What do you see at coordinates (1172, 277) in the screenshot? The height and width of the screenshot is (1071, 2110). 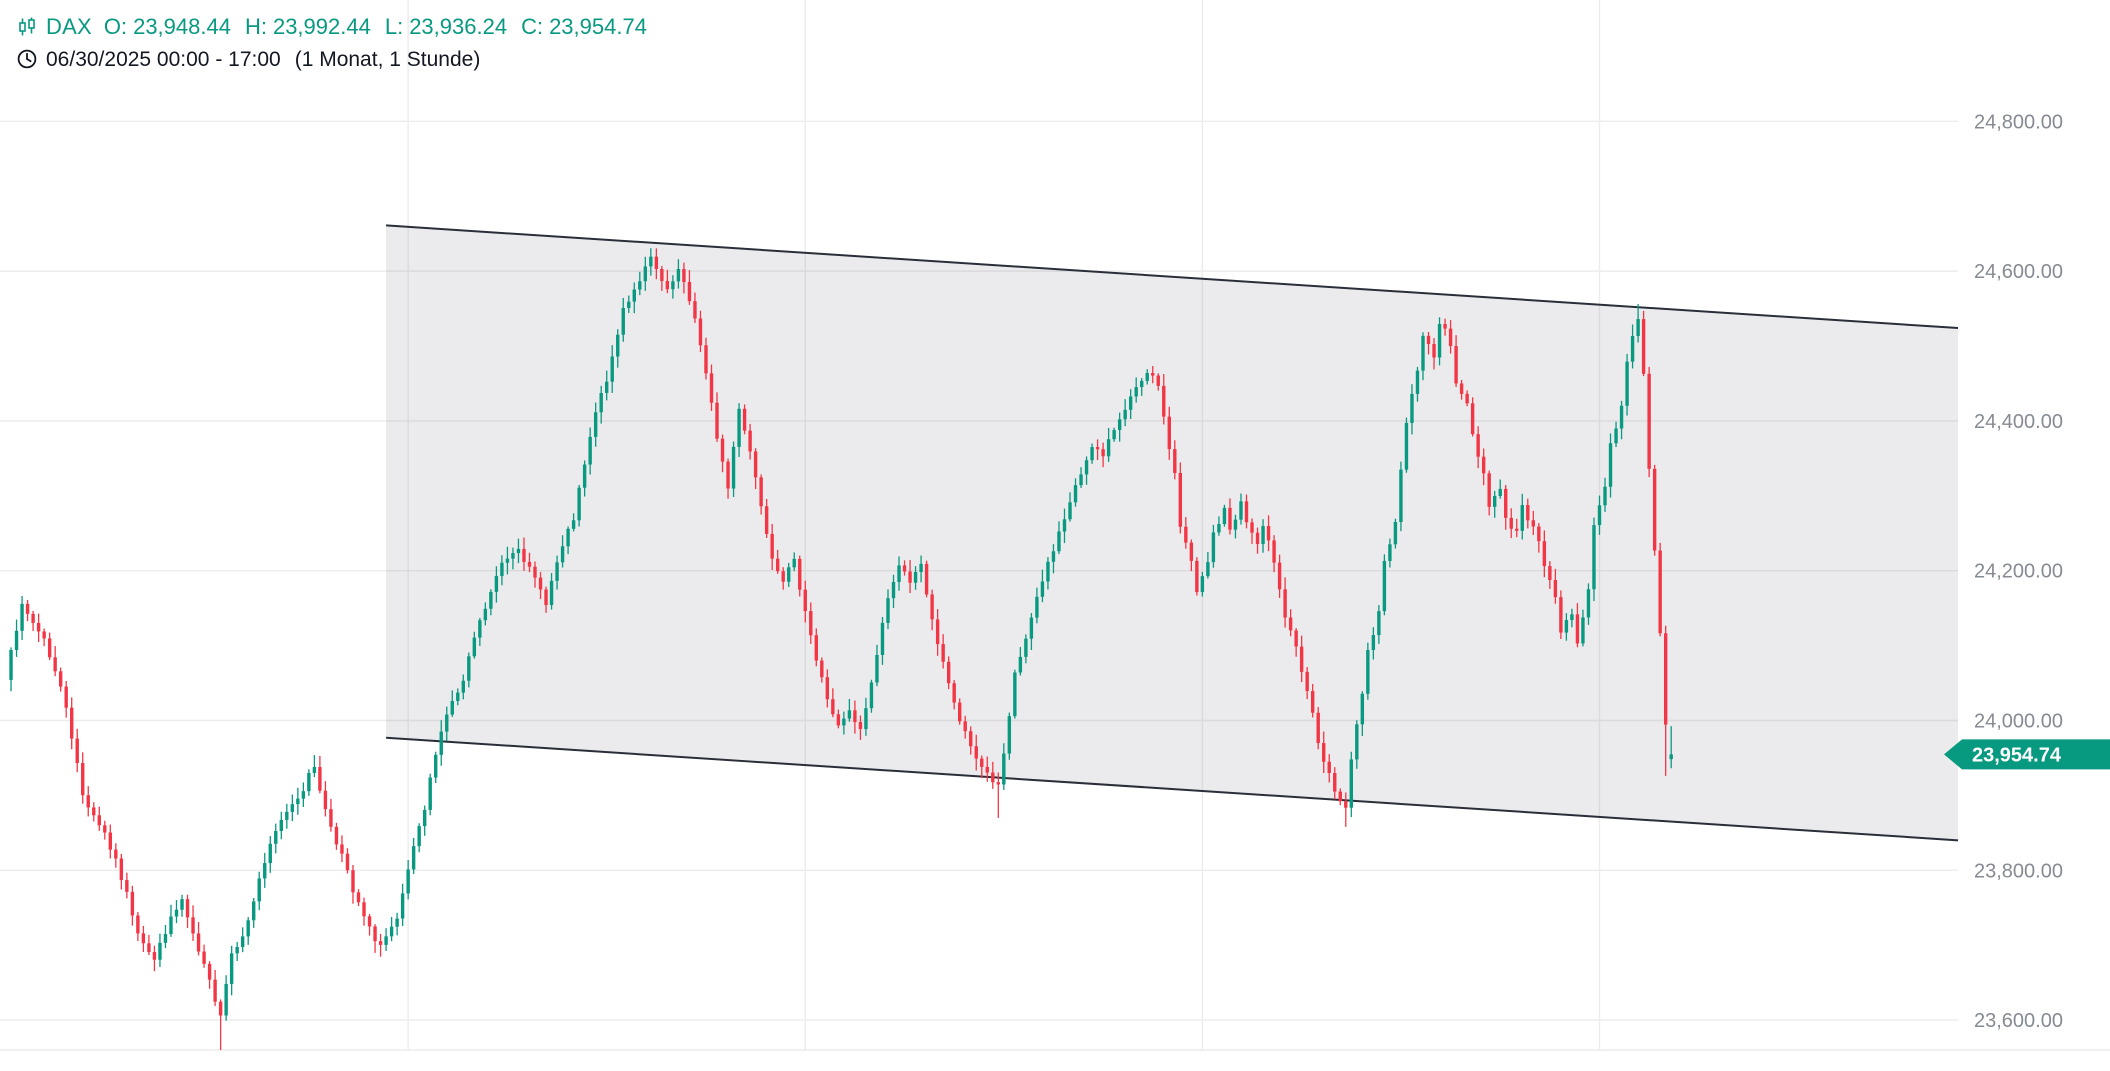 I see `channel-top-line` at bounding box center [1172, 277].